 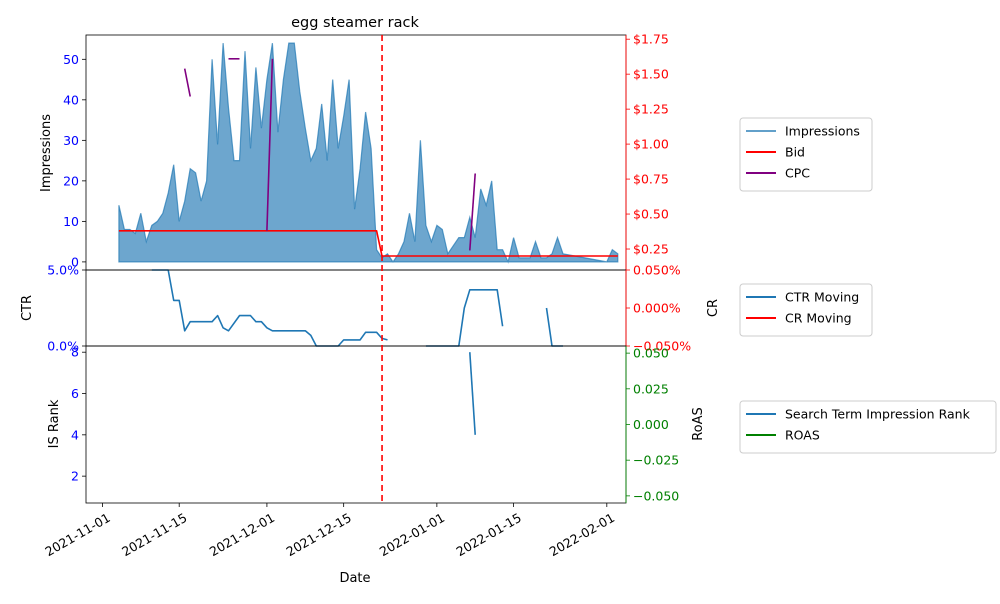 What do you see at coordinates (27, 308) in the screenshot?
I see `ctr-axis-label: CTR` at bounding box center [27, 308].